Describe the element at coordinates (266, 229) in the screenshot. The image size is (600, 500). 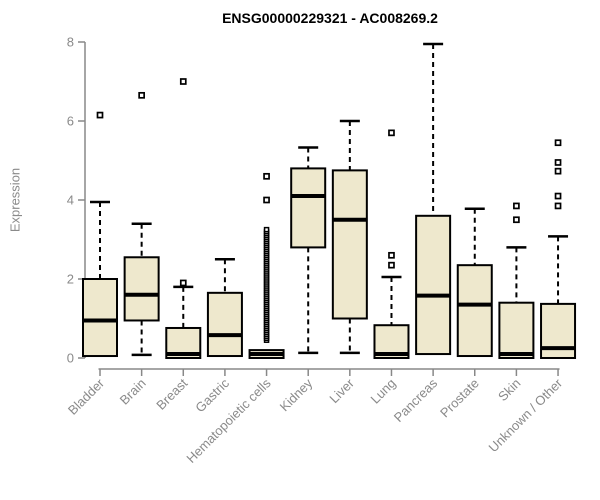
I see `outlier-dense-hematopoietic-cells` at that location.